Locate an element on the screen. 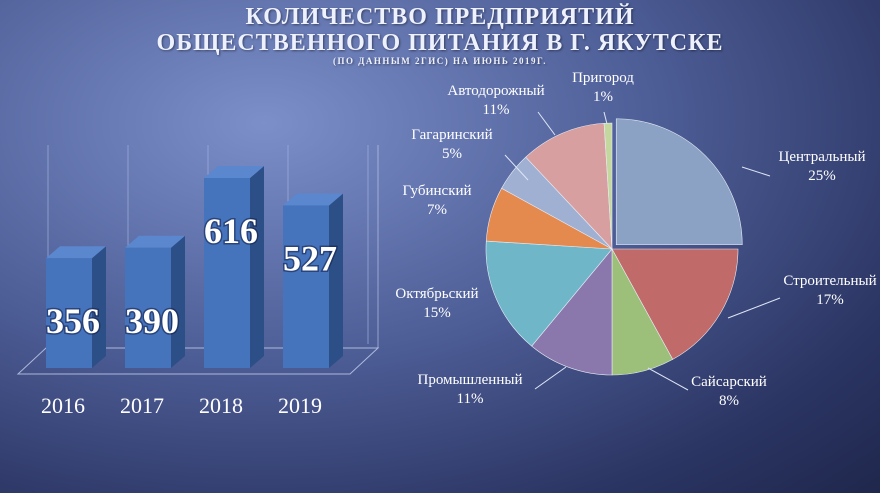 This screenshot has height=493, width=880. pie-slice-percent: 25% is located at coordinates (822, 176).